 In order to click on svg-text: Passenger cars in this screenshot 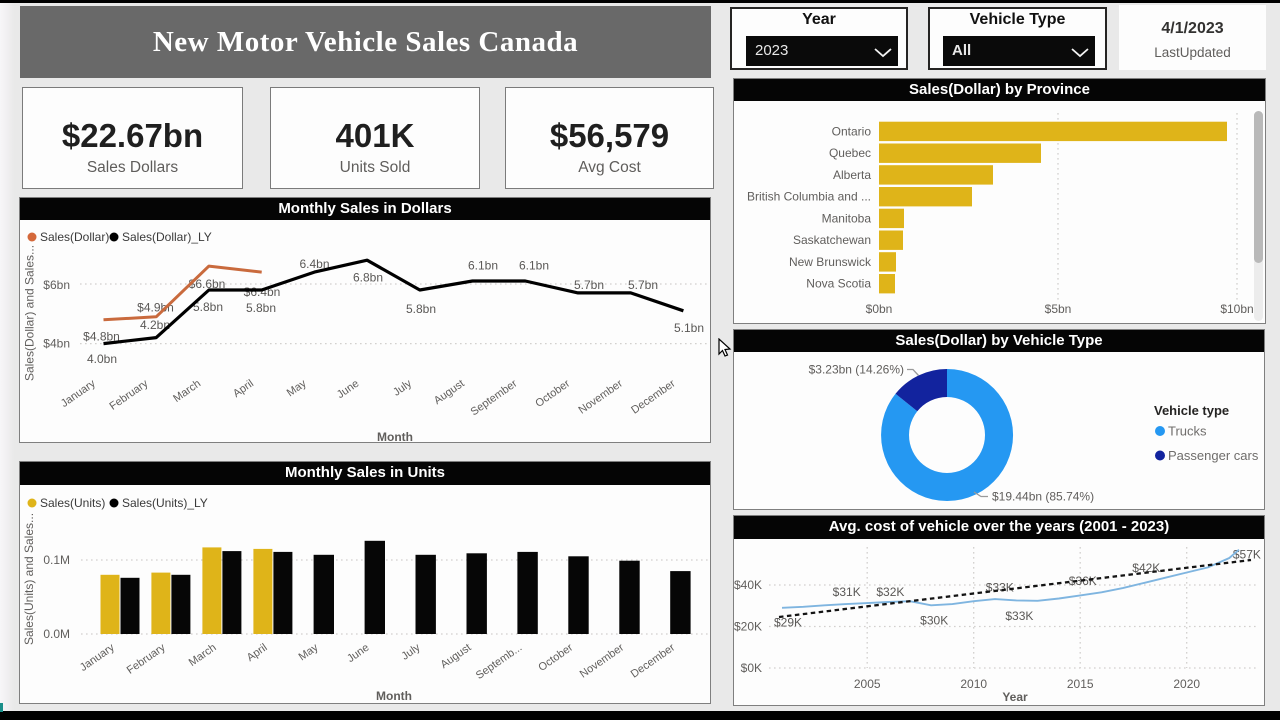, I will do `click(1213, 455)`.